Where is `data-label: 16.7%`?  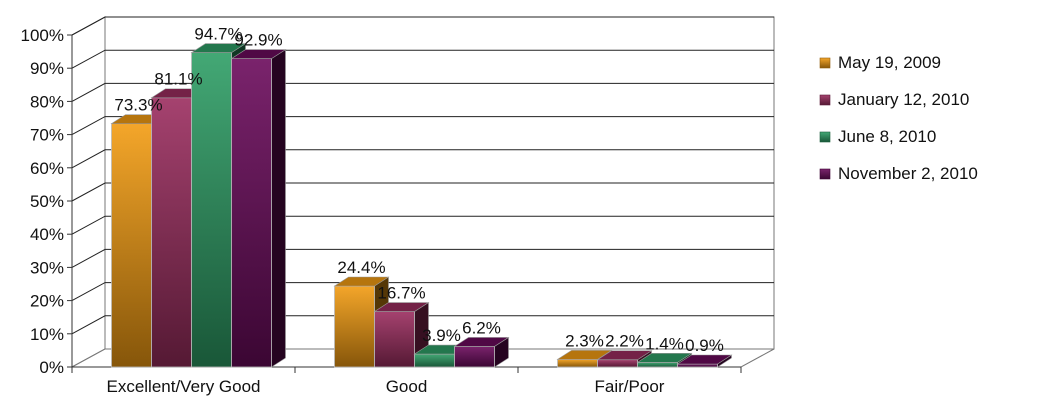
data-label: 16.7% is located at coordinates (401, 293).